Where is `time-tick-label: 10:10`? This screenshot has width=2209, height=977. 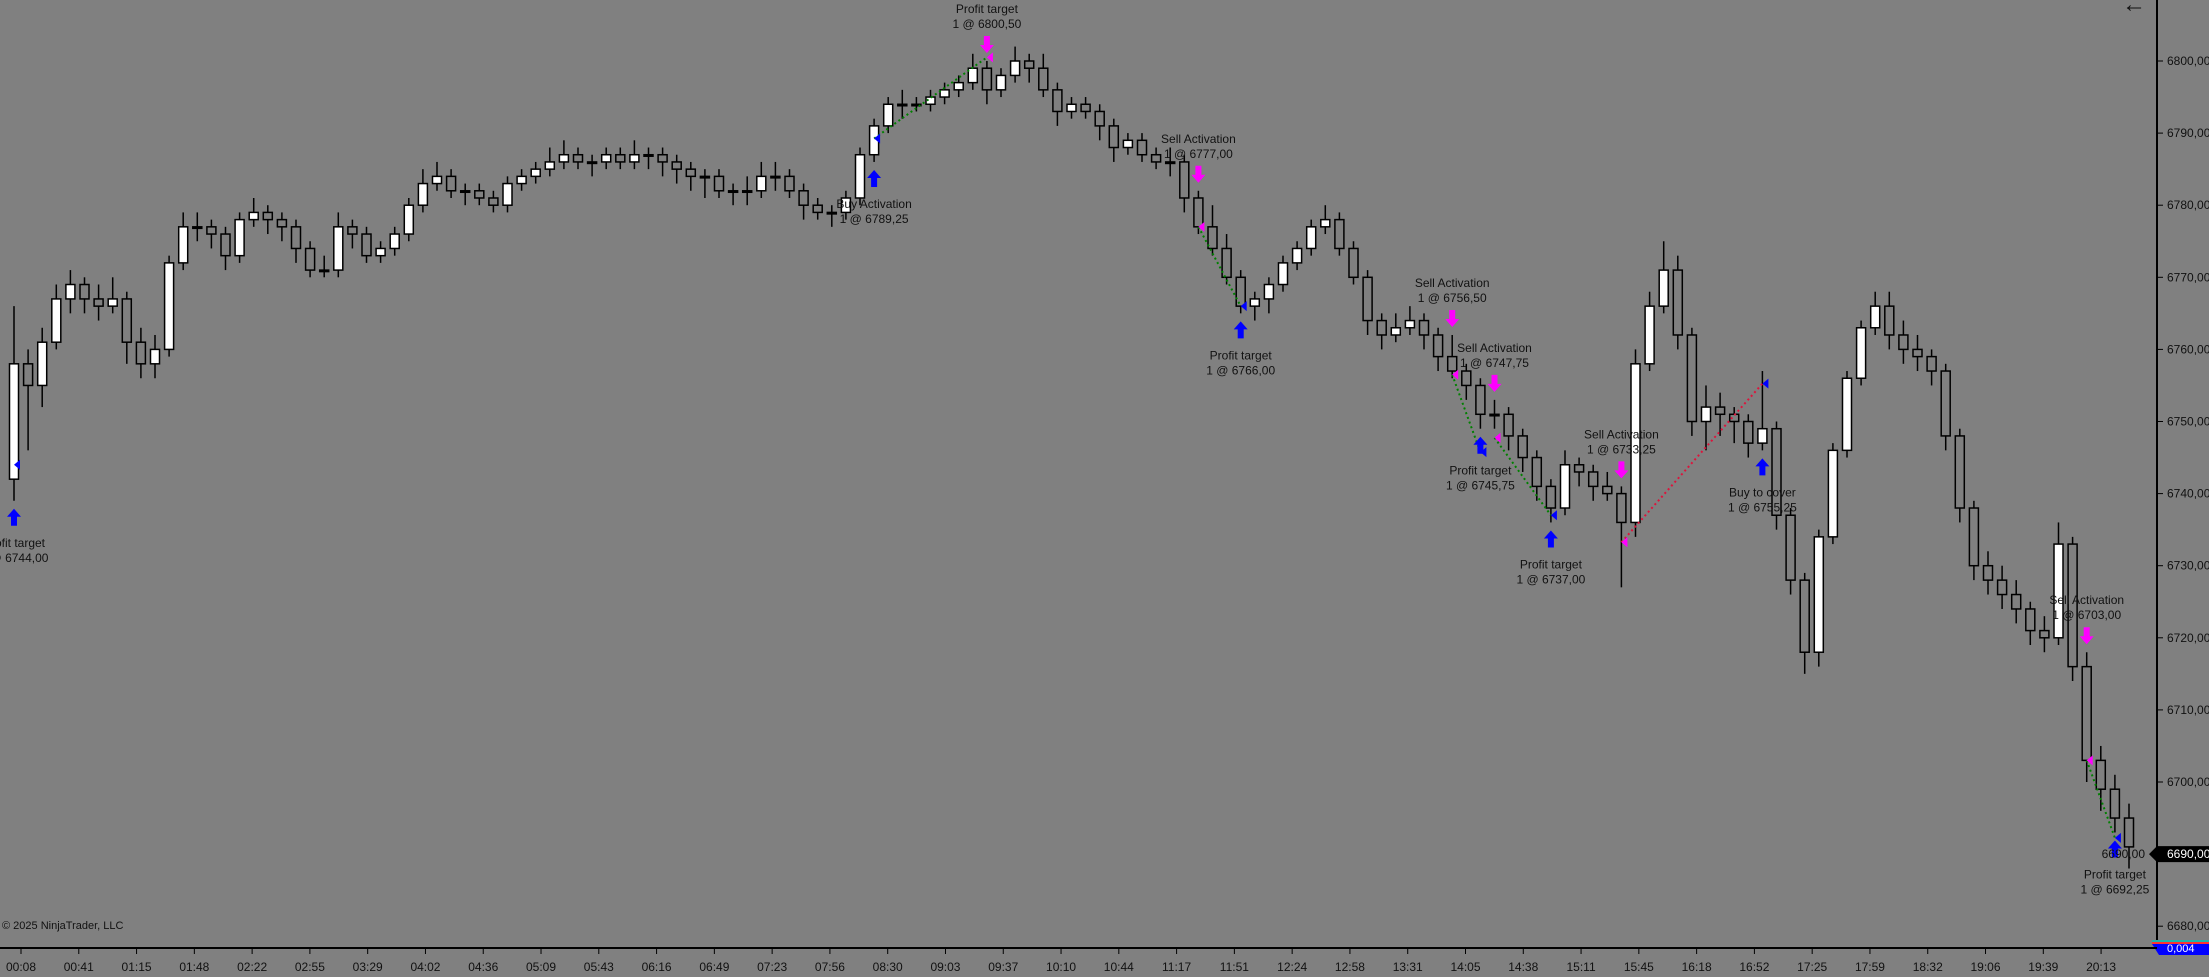
time-tick-label: 10:10 is located at coordinates (1061, 967).